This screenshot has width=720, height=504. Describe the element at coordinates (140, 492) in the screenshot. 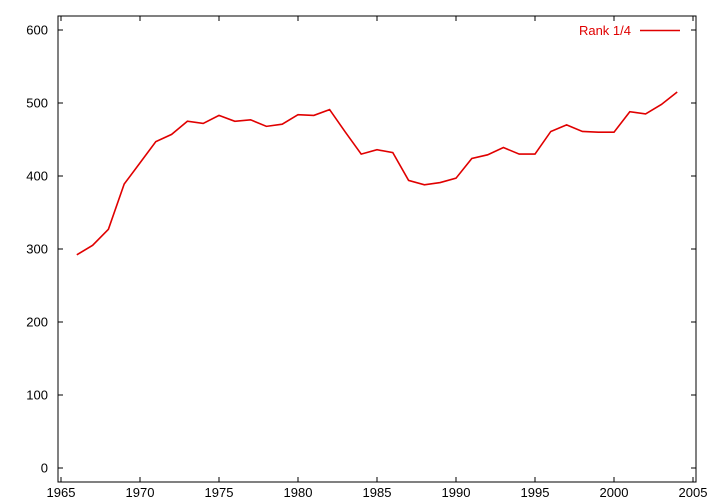

I see `x-tick-label: 1970` at that location.